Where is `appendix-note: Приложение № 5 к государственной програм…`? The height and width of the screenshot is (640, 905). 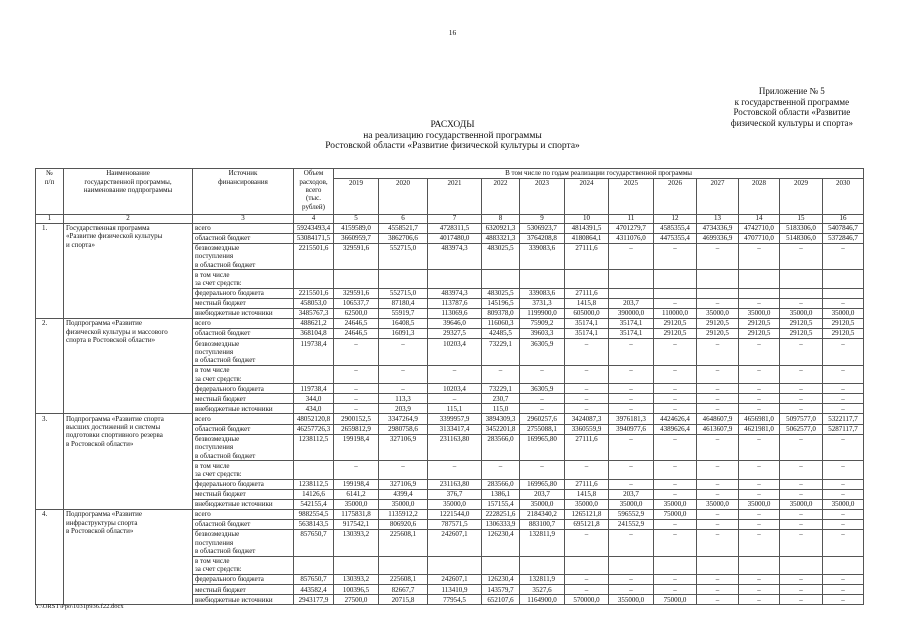 appendix-note: Приложение № 5 к государственной програм… is located at coordinates (791, 107).